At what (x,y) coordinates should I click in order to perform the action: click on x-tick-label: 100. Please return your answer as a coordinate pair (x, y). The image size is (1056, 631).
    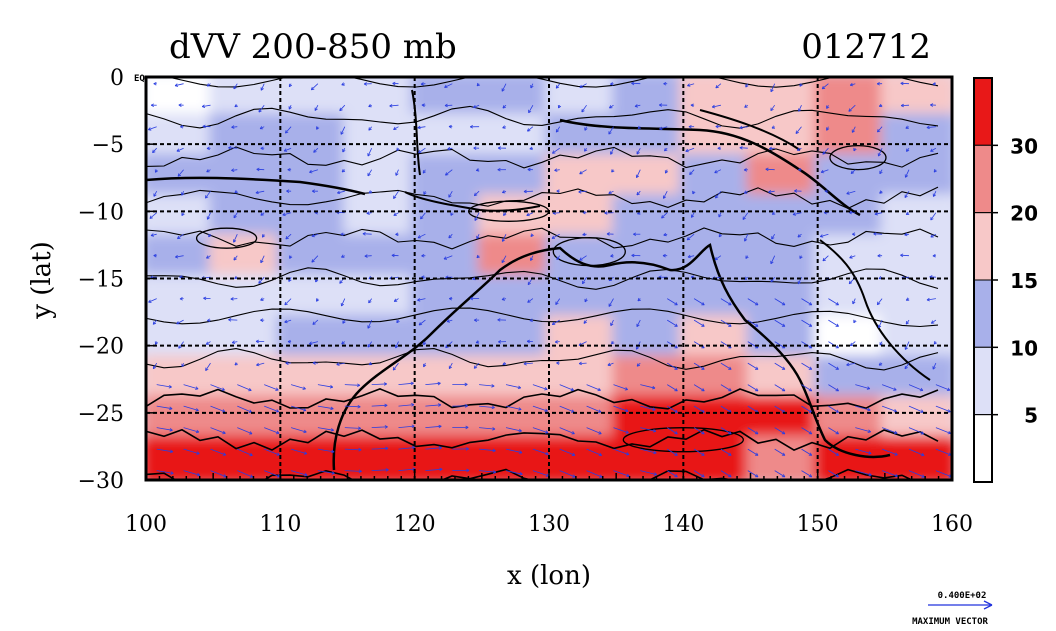
    Looking at the image, I should click on (146, 524).